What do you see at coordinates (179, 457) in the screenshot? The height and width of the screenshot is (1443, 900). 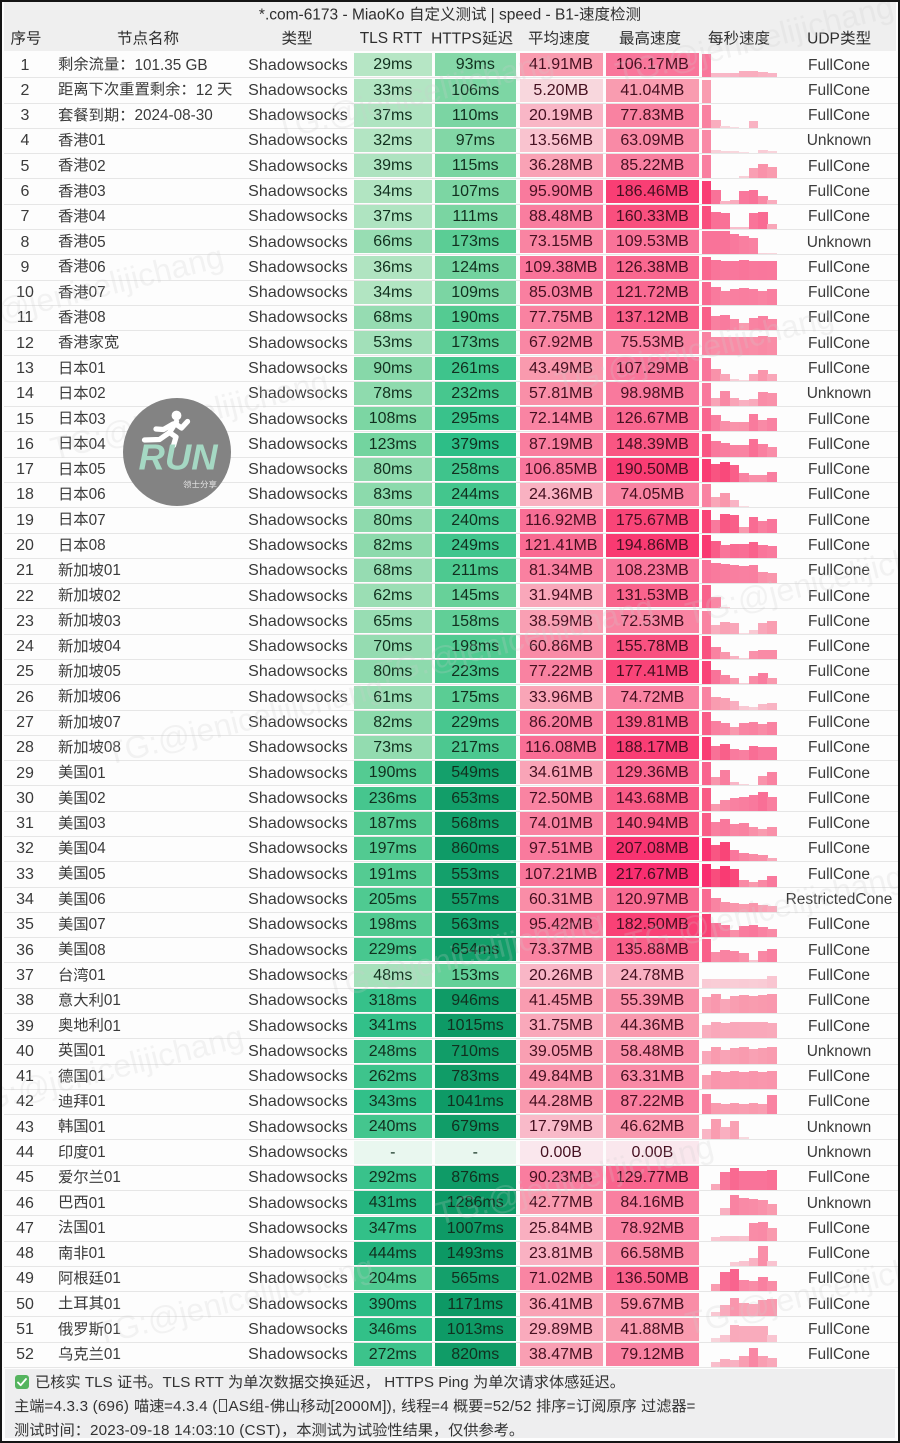 I see `svg-text: RUN` at bounding box center [179, 457].